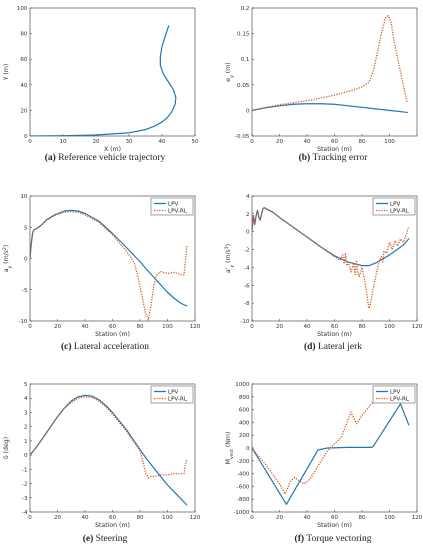 The height and width of the screenshot is (550, 423). What do you see at coordinates (26, 413) in the screenshot?
I see `y-tick-label: 3` at bounding box center [26, 413].